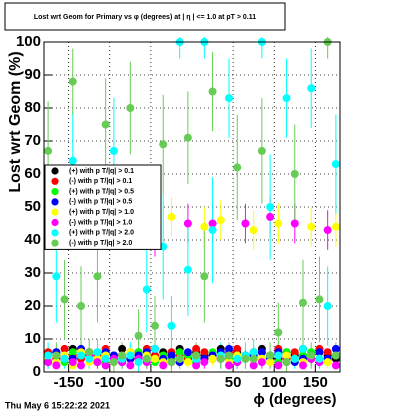 This screenshot has width=400, height=414. What do you see at coordinates (28, 41) in the screenshot?
I see `y-tick-label: 100` at bounding box center [28, 41].